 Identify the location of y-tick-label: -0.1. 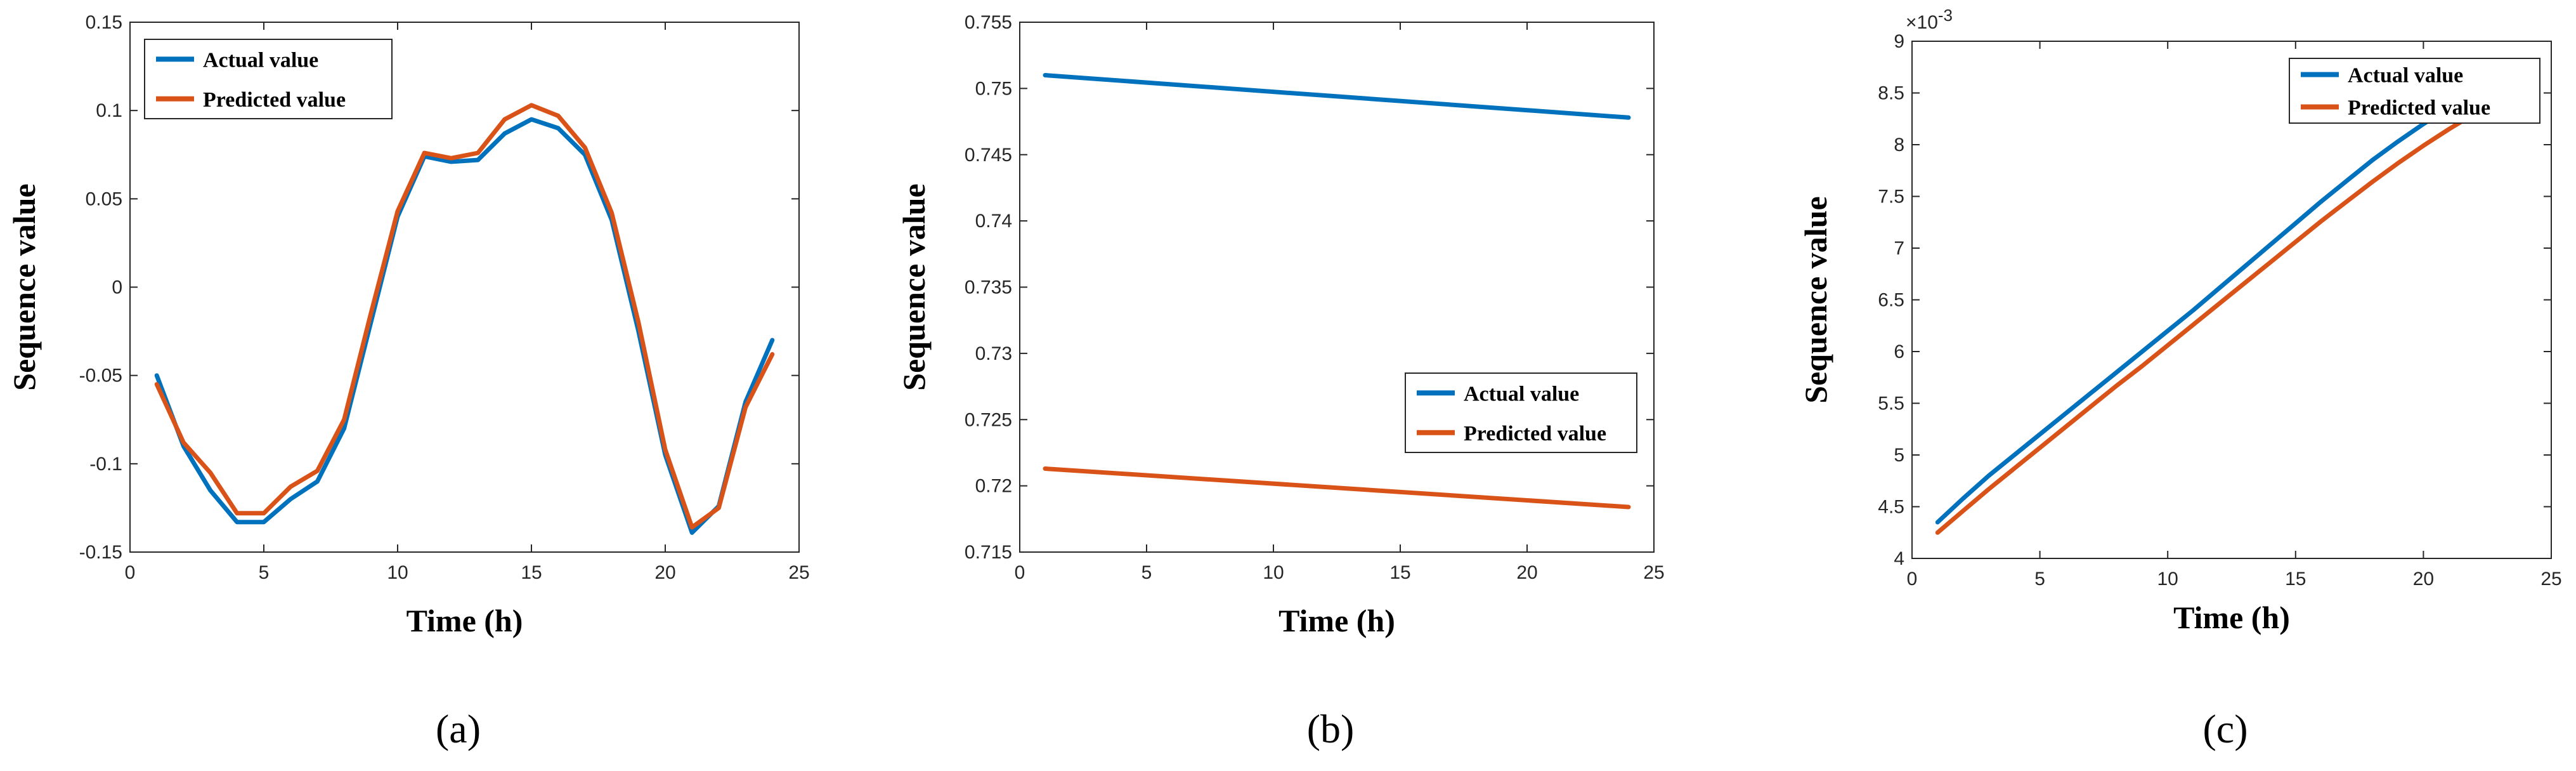
(105, 464).